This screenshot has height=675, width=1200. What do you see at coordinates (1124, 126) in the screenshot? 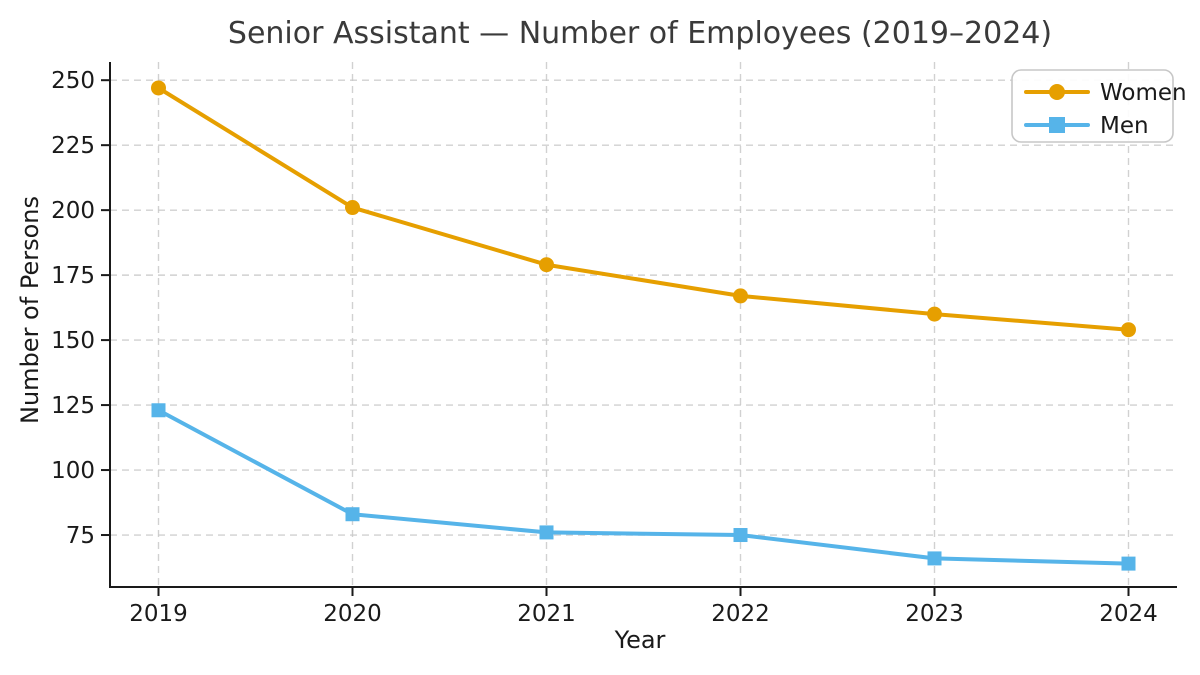
I see `legend-label-men: Men` at bounding box center [1124, 126].